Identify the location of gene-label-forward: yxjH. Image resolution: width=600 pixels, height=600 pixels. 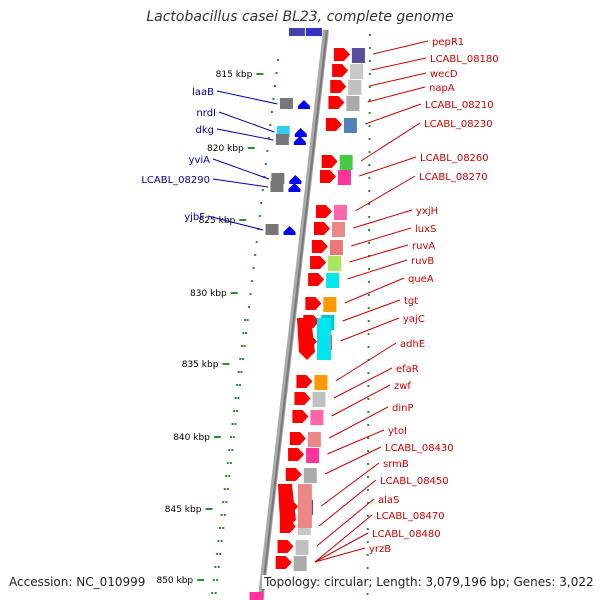
(427, 211).